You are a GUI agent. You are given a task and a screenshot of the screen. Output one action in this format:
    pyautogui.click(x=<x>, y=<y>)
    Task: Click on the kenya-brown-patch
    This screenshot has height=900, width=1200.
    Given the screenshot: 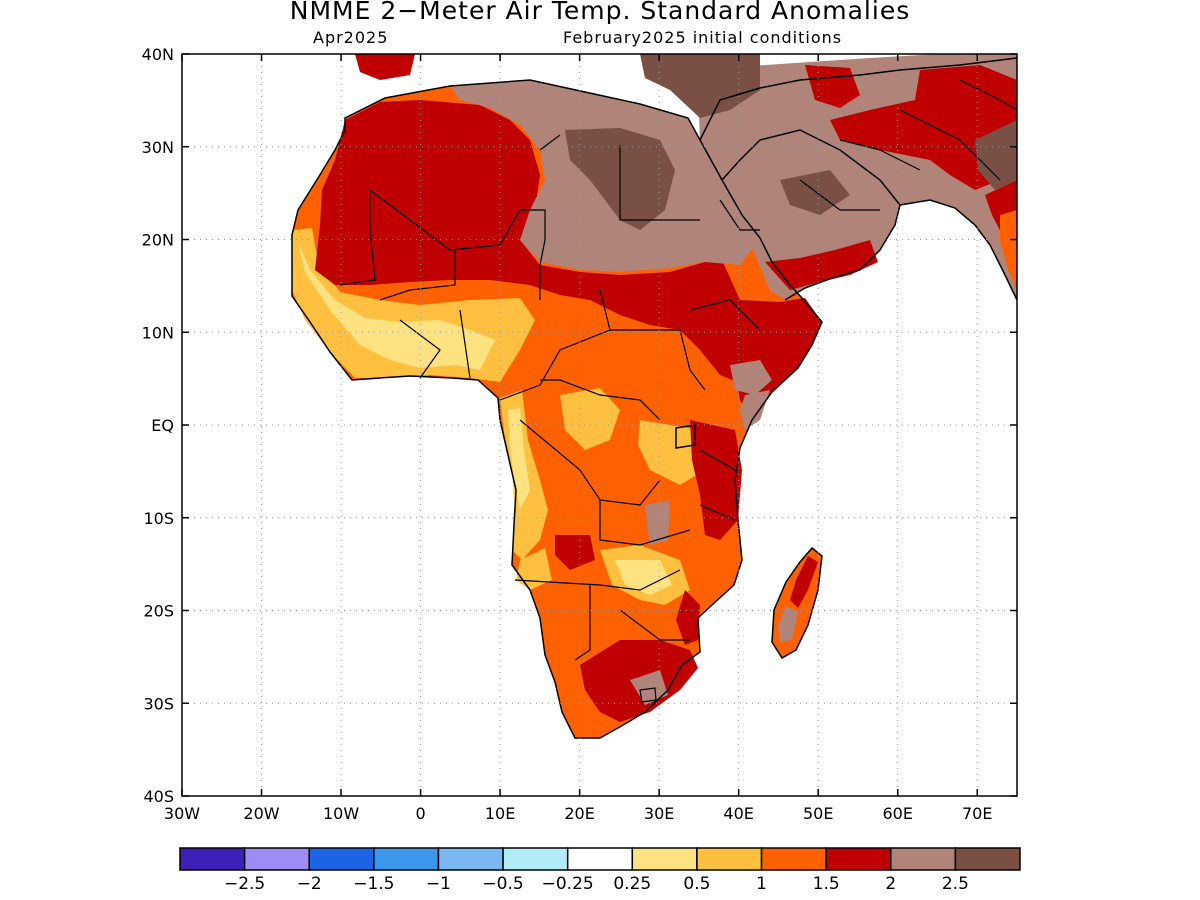 What is the action you would take?
    pyautogui.click(x=755, y=410)
    